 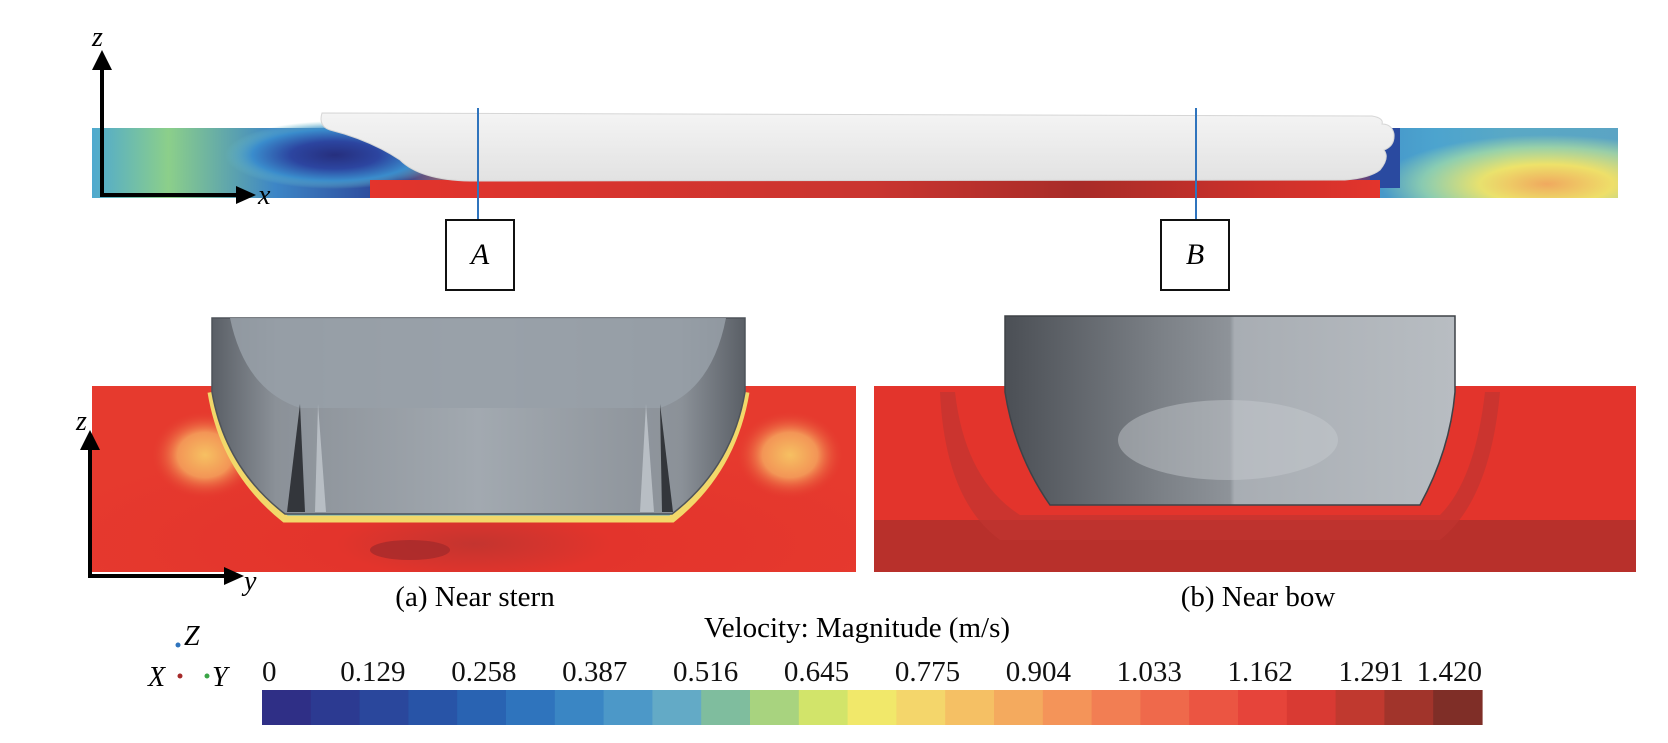 I want to click on triad-z-dot, so click(x=178, y=645).